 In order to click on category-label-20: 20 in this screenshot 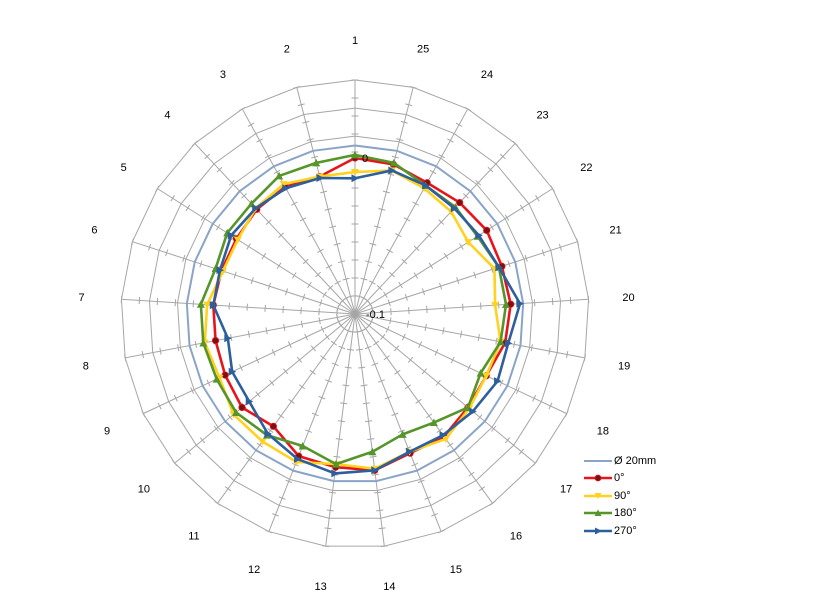, I will do `click(628, 298)`.